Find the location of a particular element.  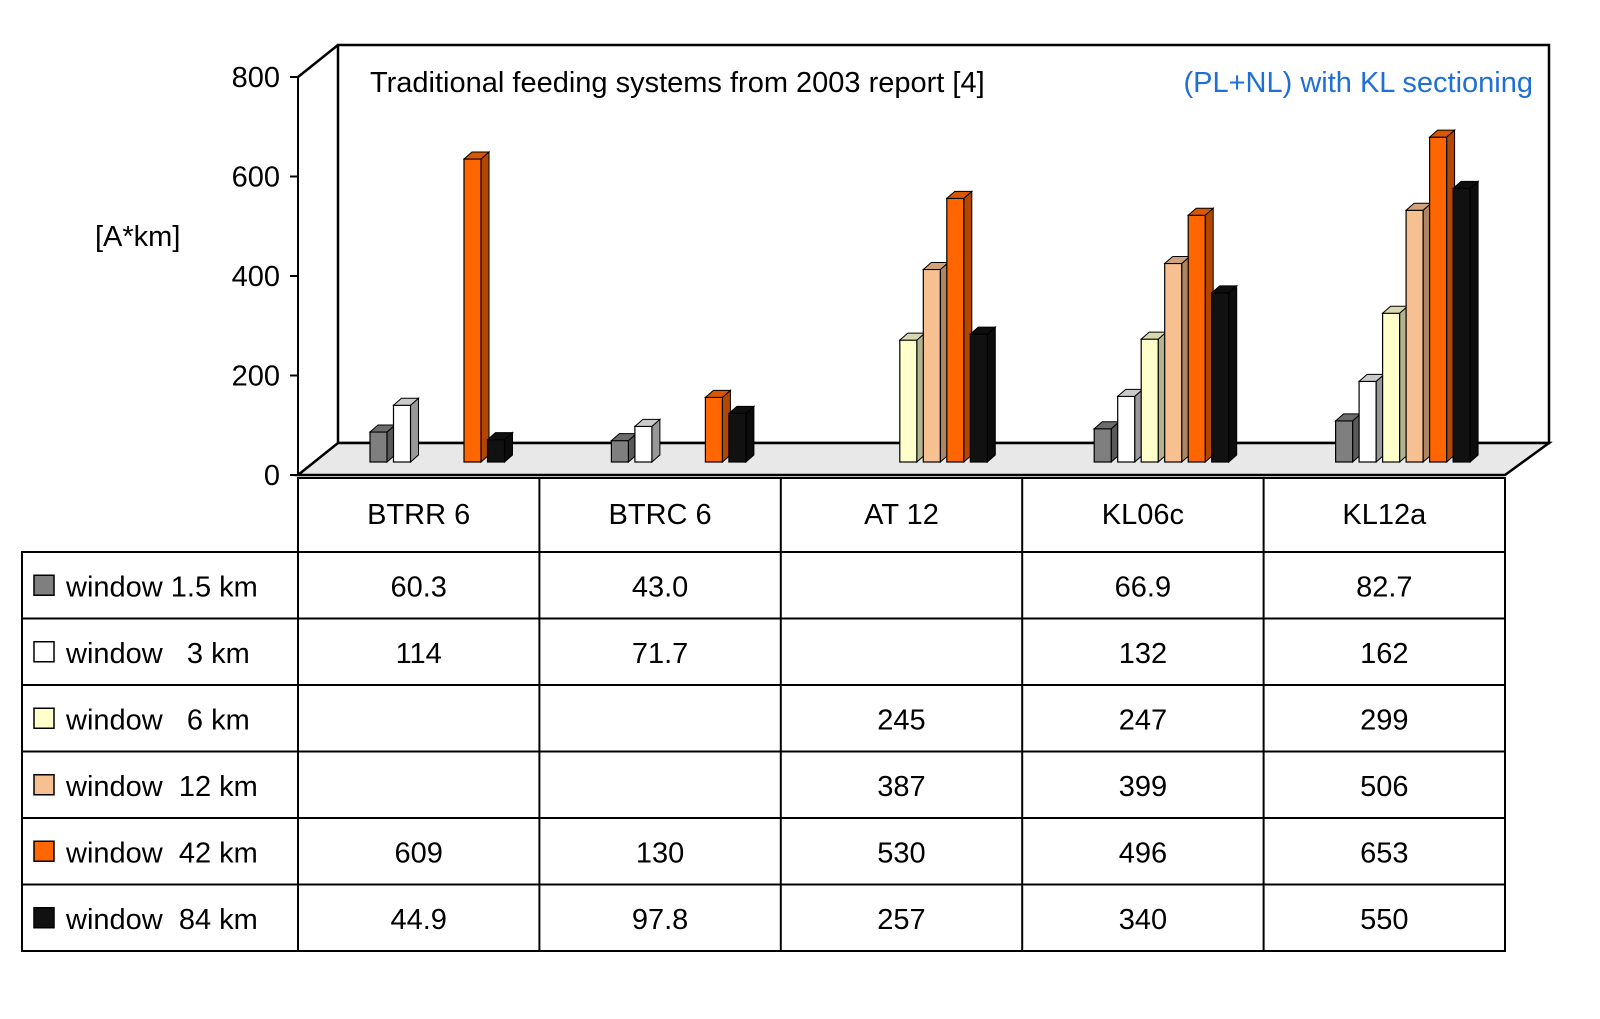

y-axis: 0 200 400 600 800 is located at coordinates (265, 277).